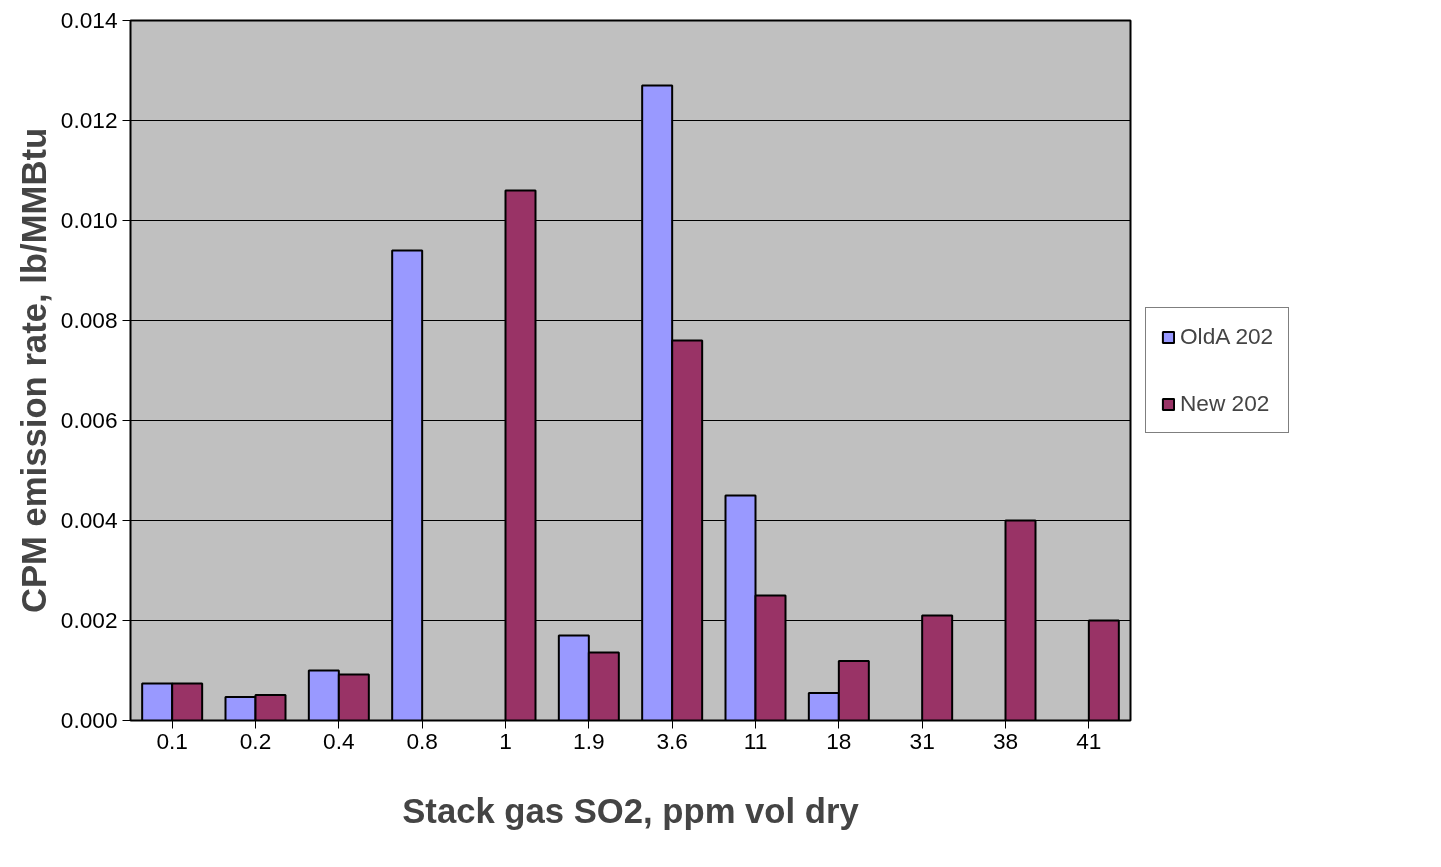  What do you see at coordinates (505, 740) in the screenshot?
I see `x-tick-label: 1` at bounding box center [505, 740].